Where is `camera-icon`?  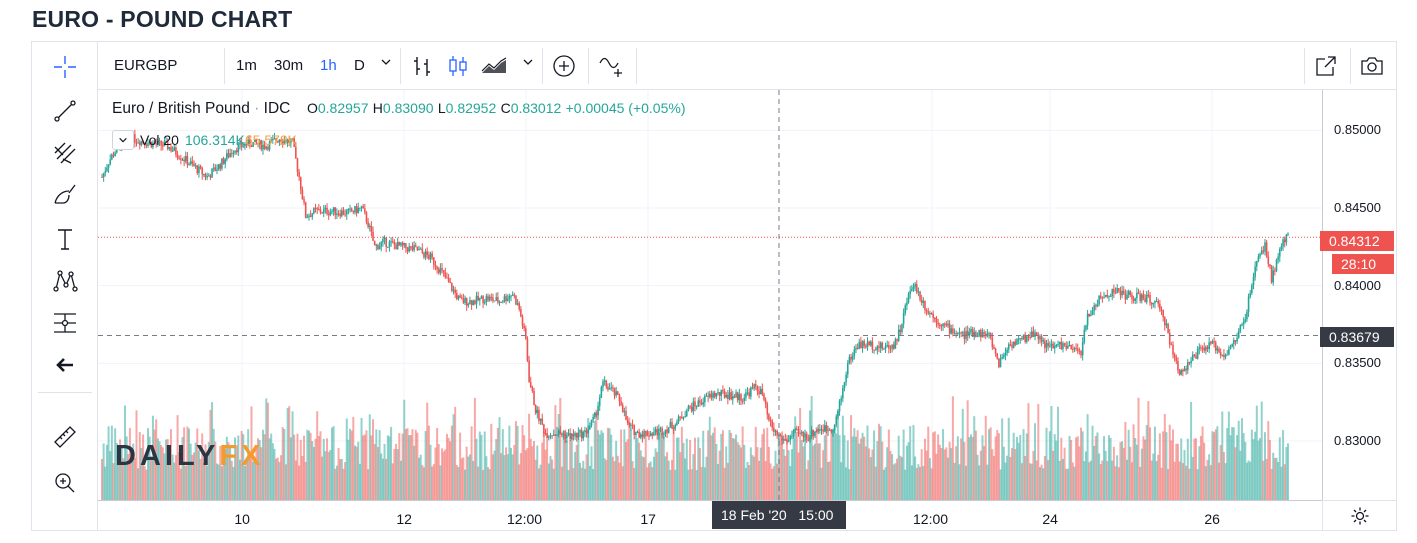
camera-icon is located at coordinates (1372, 66).